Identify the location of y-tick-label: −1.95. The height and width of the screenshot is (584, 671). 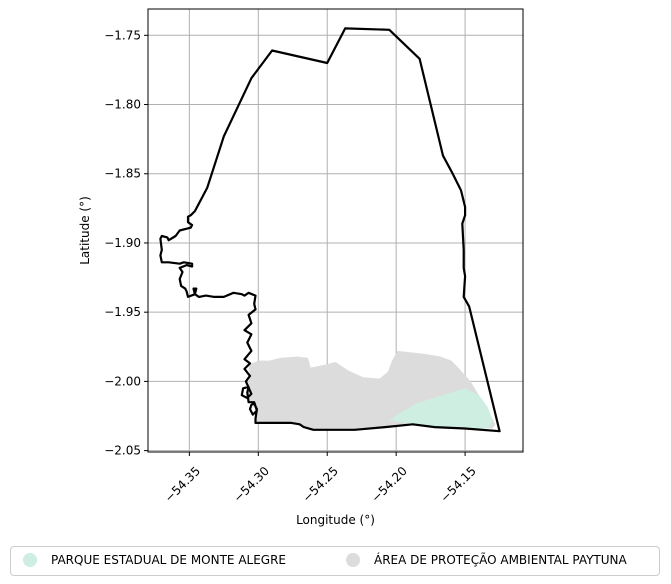
(122, 312).